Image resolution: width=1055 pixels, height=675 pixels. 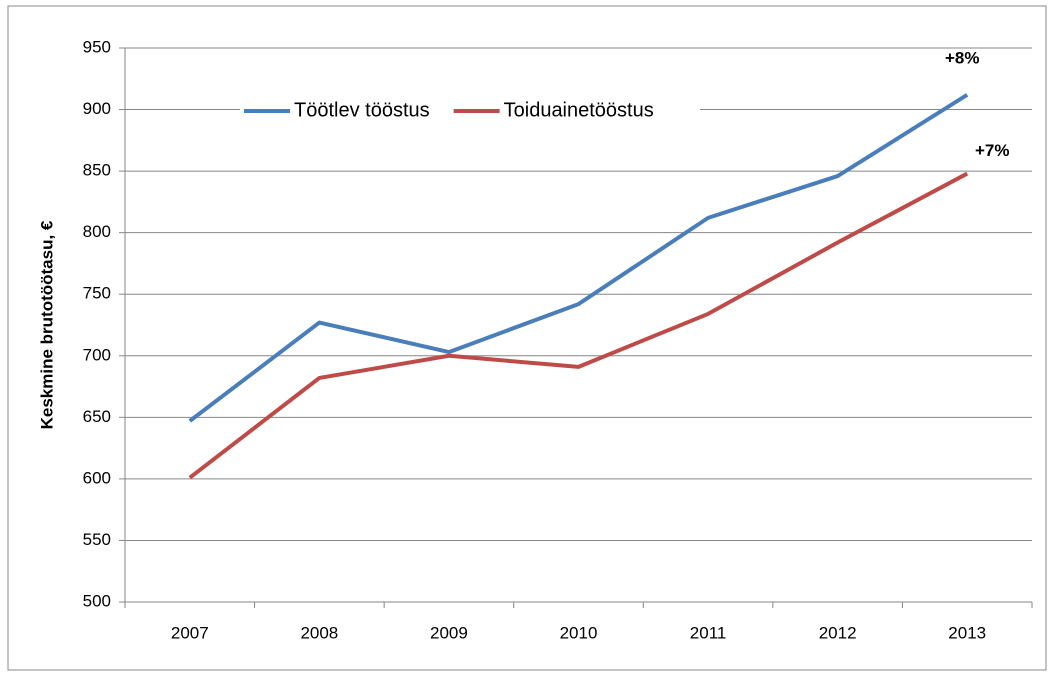 I want to click on y-tick-label: 950, so click(x=97, y=46).